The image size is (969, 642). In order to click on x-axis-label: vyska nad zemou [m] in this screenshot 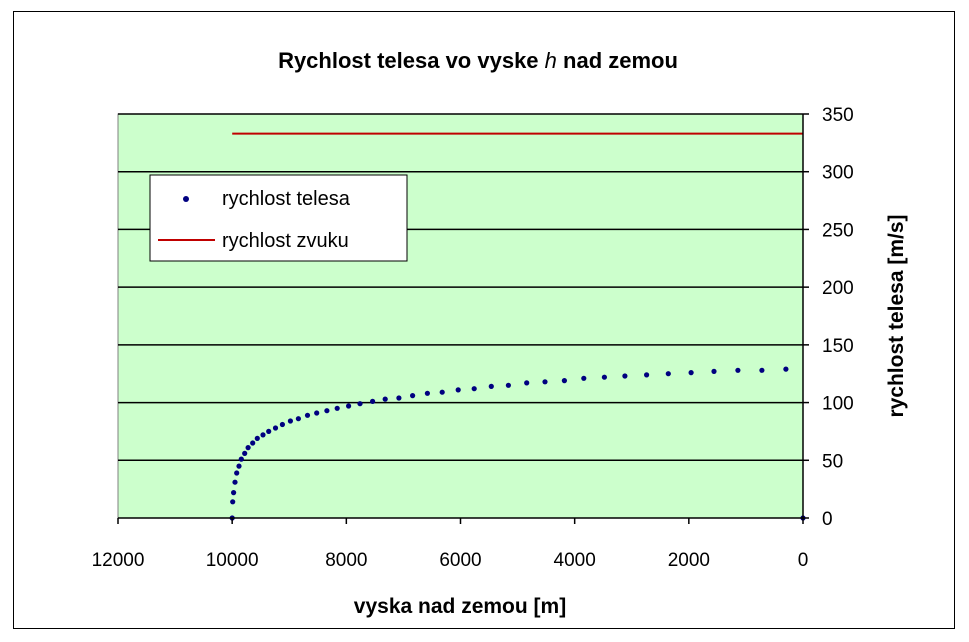, I will do `click(460, 606)`.